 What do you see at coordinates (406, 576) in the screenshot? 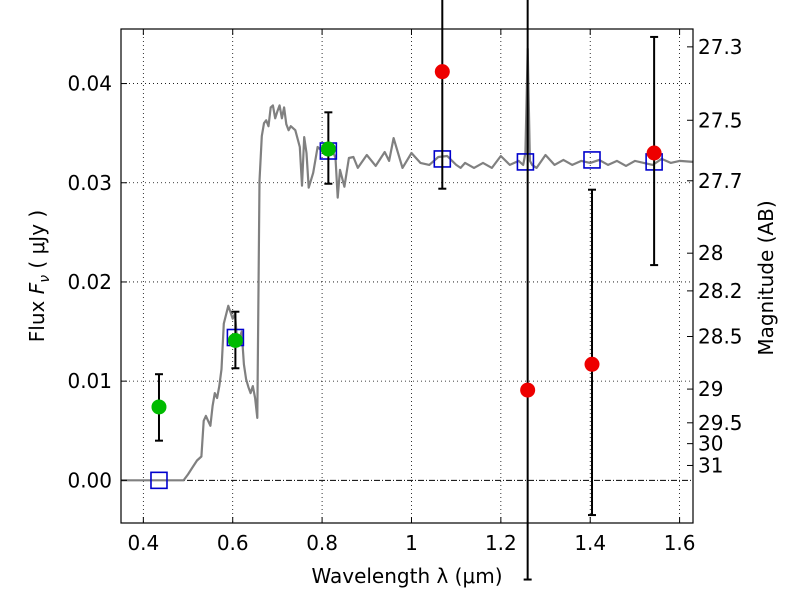
I see `x-axis-label: Wavelength λ (μm)` at bounding box center [406, 576].